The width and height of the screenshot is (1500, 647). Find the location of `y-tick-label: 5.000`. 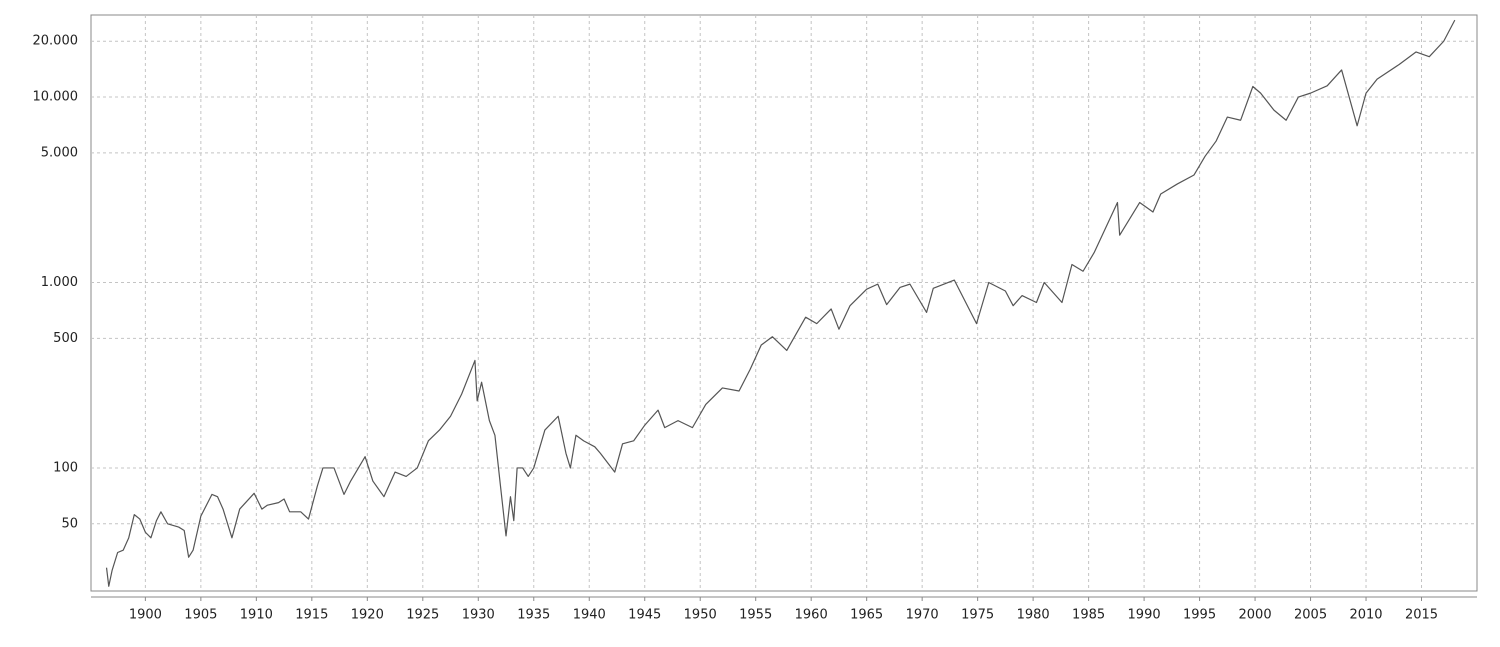

y-tick-label: 5.000 is located at coordinates (59, 152).